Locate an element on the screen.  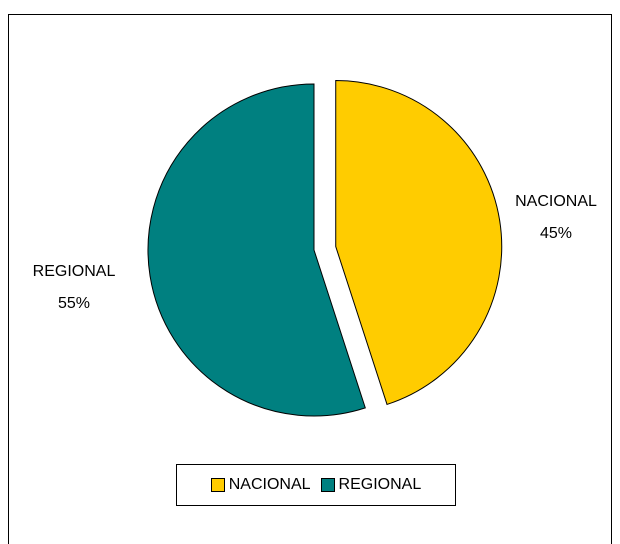
legend-swatch-nacional is located at coordinates (217, 485).